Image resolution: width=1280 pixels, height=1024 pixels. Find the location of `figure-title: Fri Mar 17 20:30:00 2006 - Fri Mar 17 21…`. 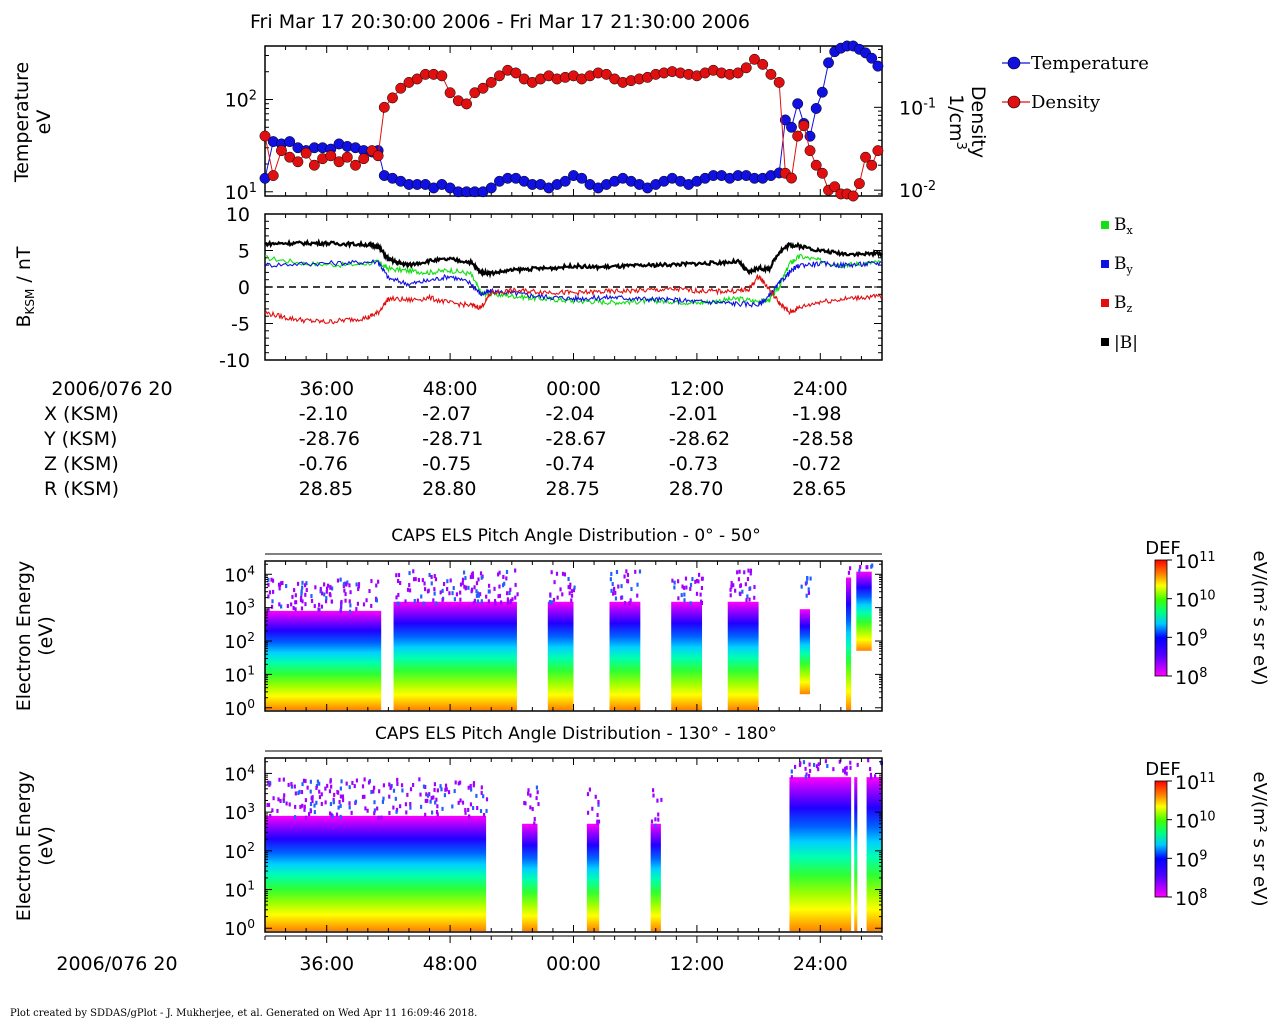

figure-title: Fri Mar 17 20:30:00 2006 - Fri Mar 17 21… is located at coordinates (500, 22).